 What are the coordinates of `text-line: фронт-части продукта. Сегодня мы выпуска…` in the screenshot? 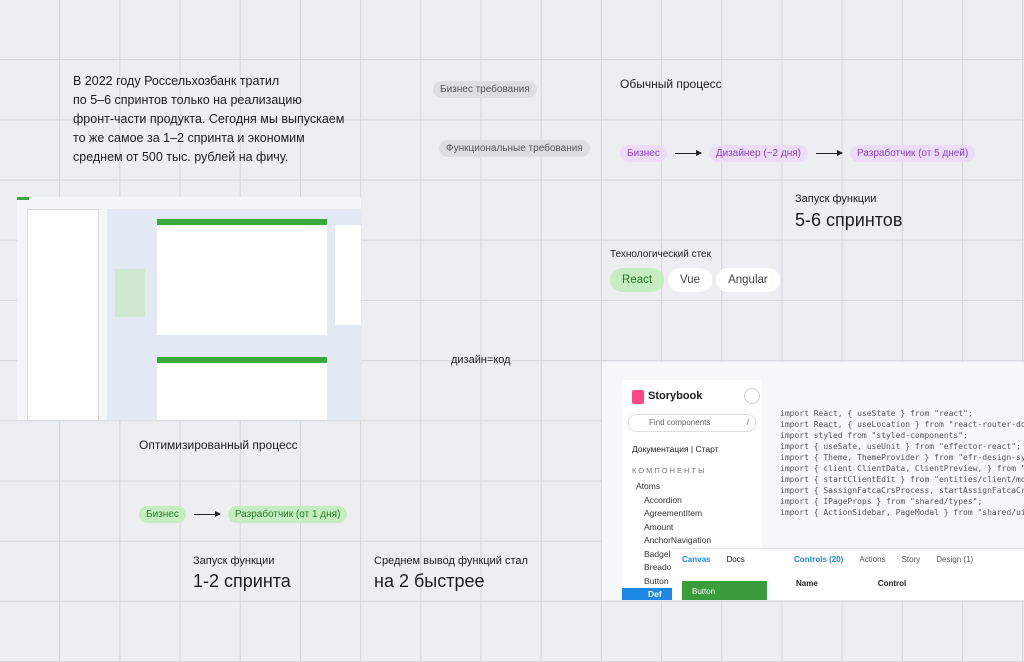 It's located at (209, 119).